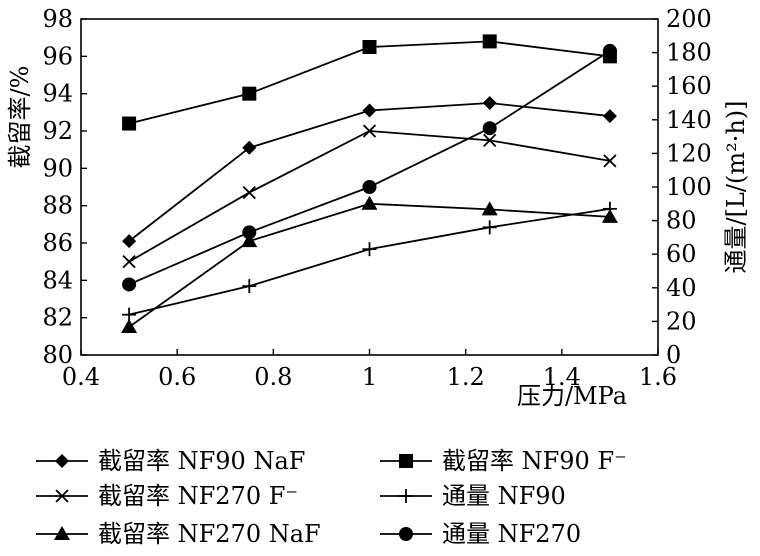  I want to click on legend-label: 截留率 NF270 NaF, so click(209, 534).